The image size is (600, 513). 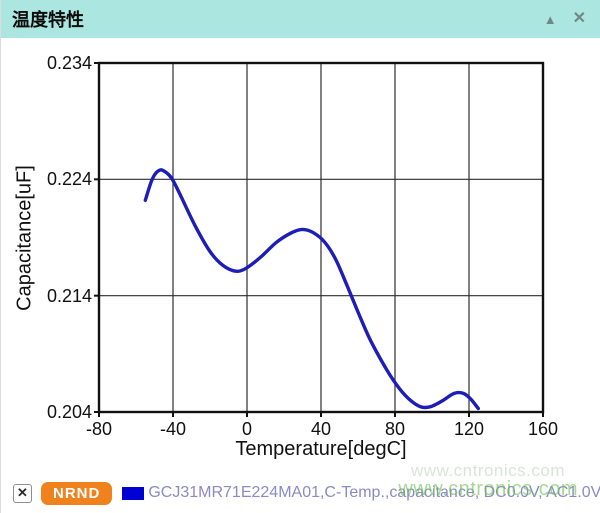 What do you see at coordinates (69, 179) in the screenshot?
I see `y-tick-label: 0.224` at bounding box center [69, 179].